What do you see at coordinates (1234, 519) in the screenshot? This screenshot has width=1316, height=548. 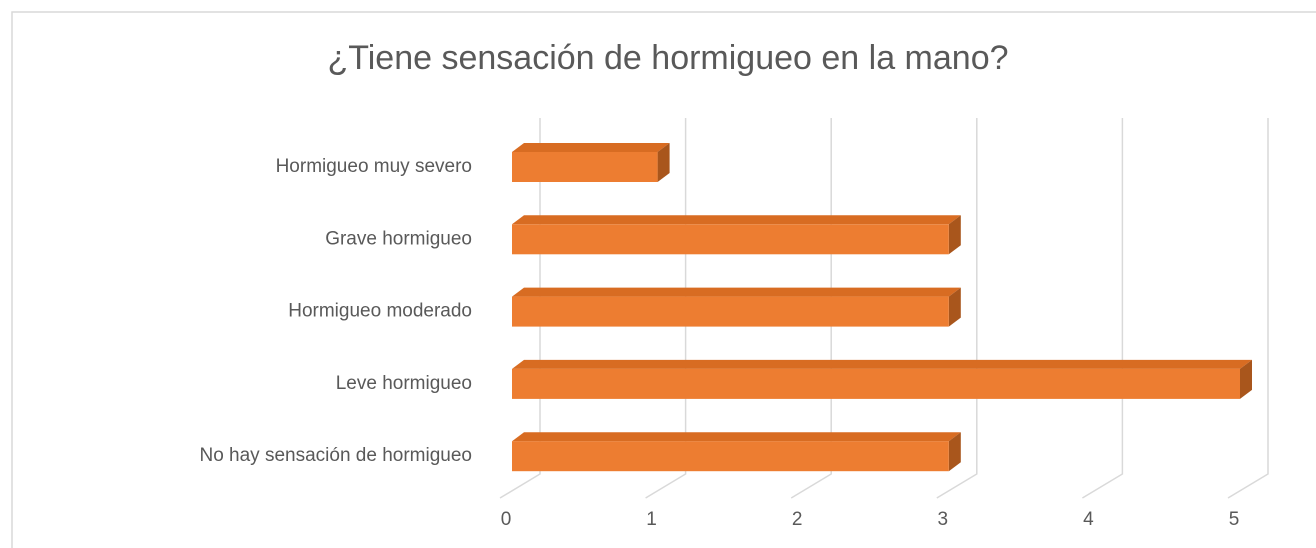 I see `x-tick-label: 5` at bounding box center [1234, 519].